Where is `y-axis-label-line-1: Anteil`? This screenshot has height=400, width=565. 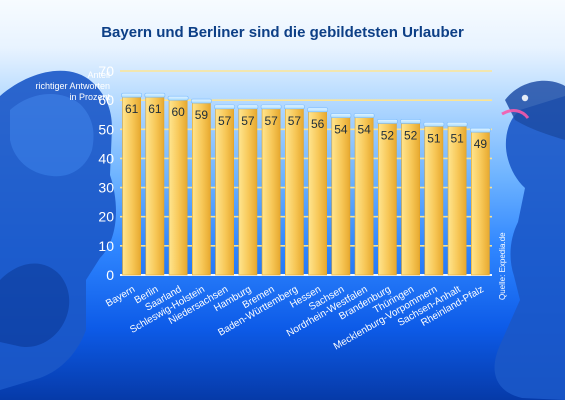 y-axis-label-line-1: Anteil is located at coordinates (98, 75).